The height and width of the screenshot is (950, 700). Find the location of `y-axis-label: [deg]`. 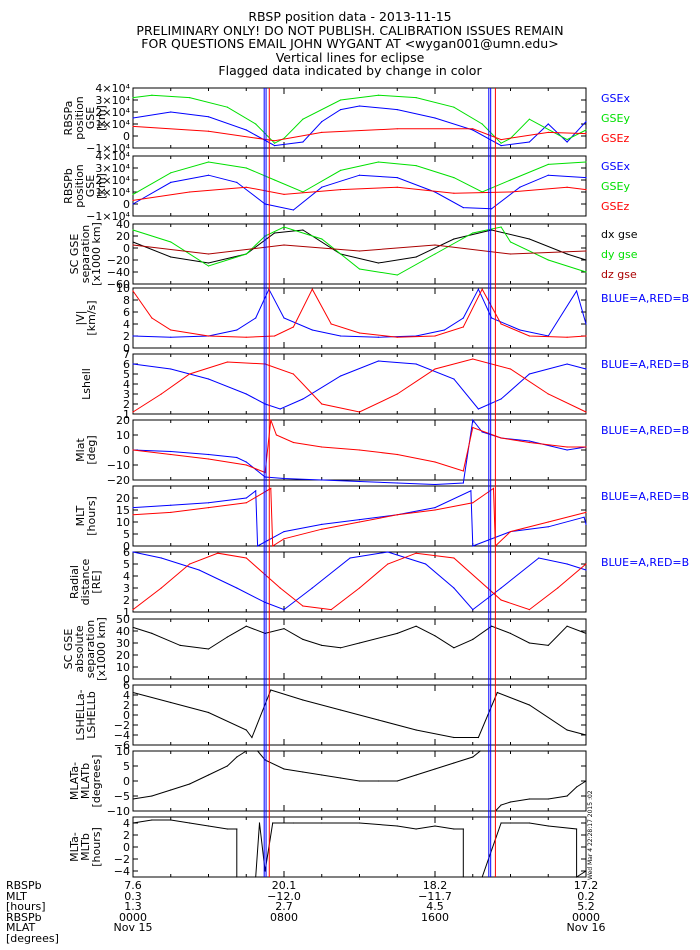

y-axis-label: [deg] is located at coordinates (91, 449).